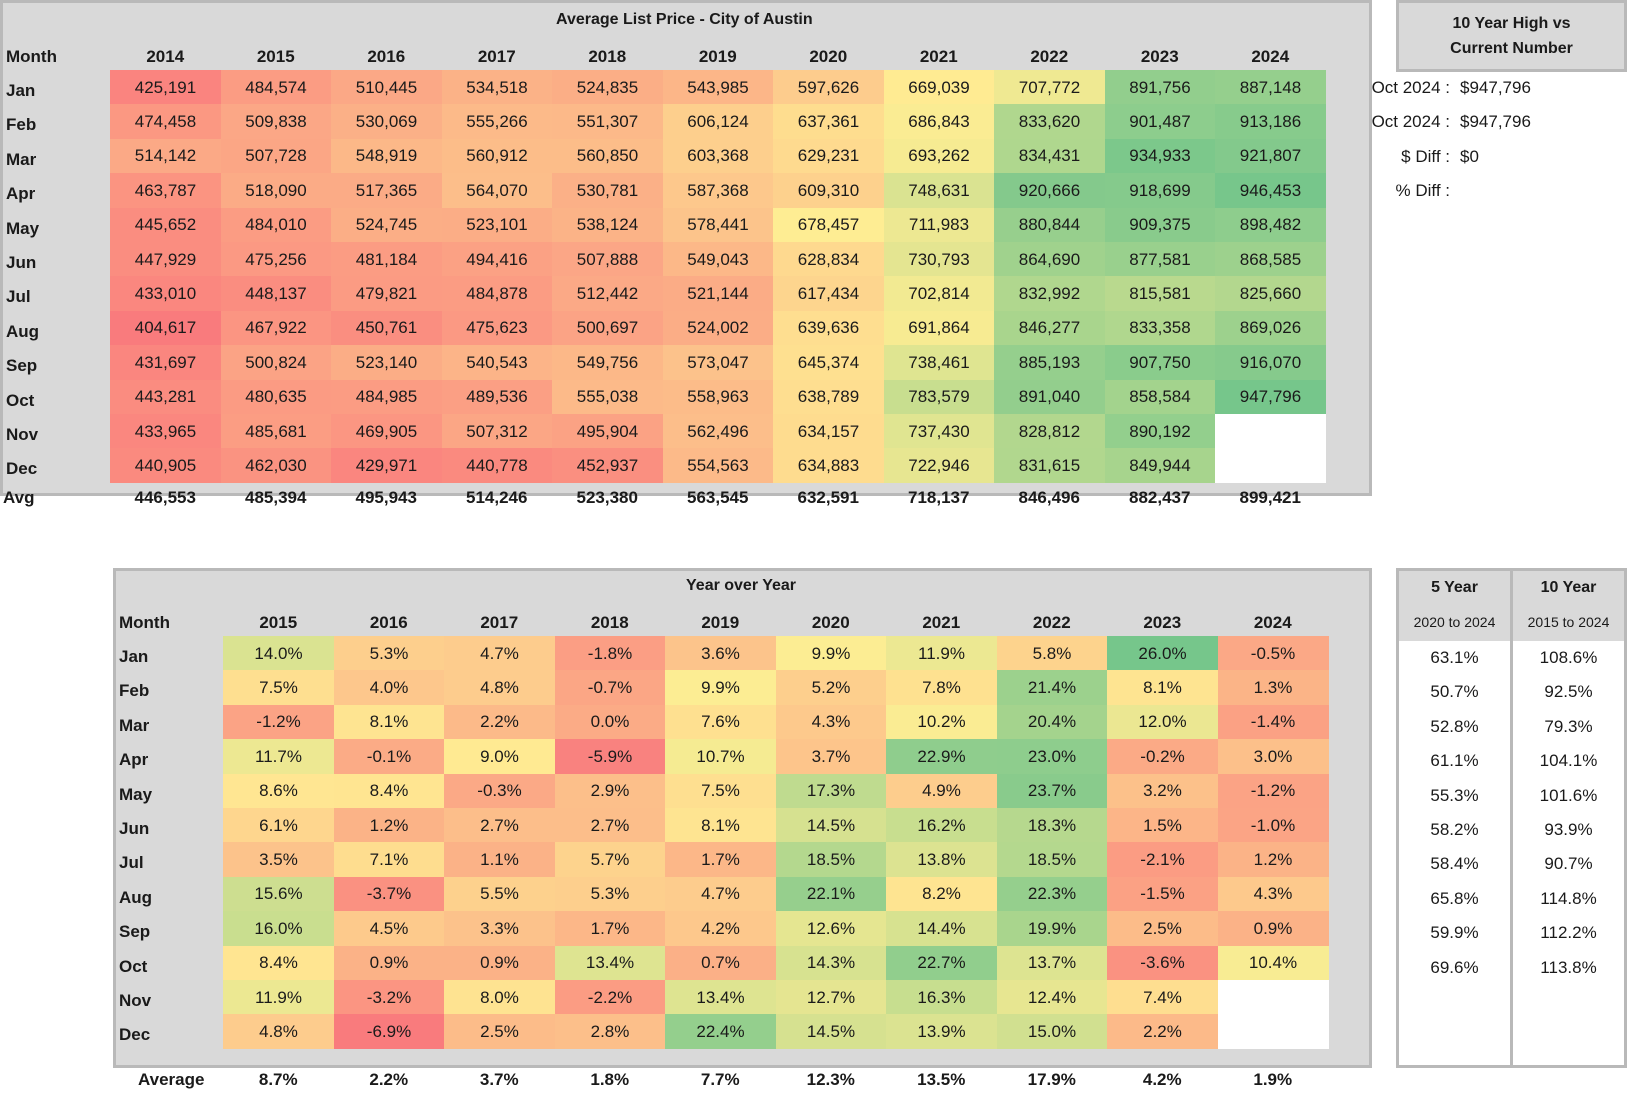 This screenshot has height=1095, width=1627. I want to click on yoy-cell: -1.4%, so click(1273, 722).